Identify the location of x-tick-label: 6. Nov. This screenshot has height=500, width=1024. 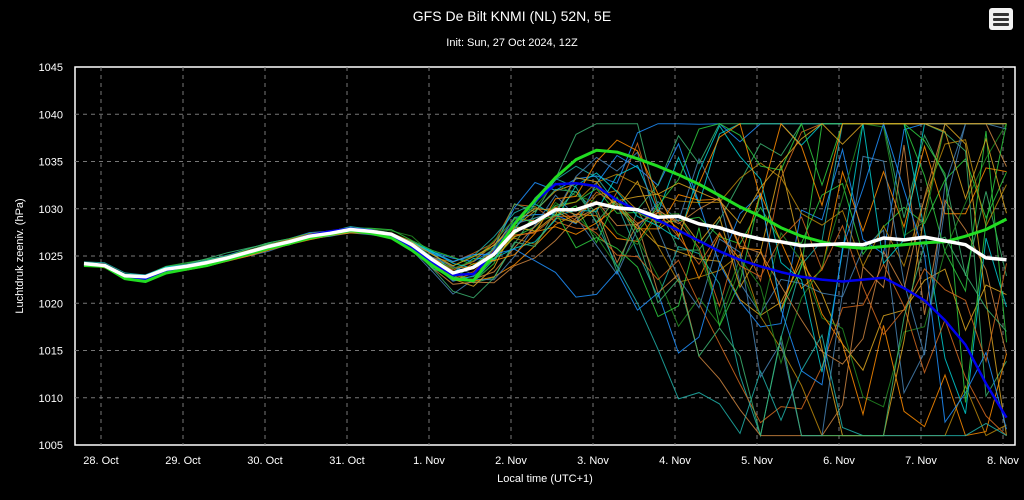
(839, 461).